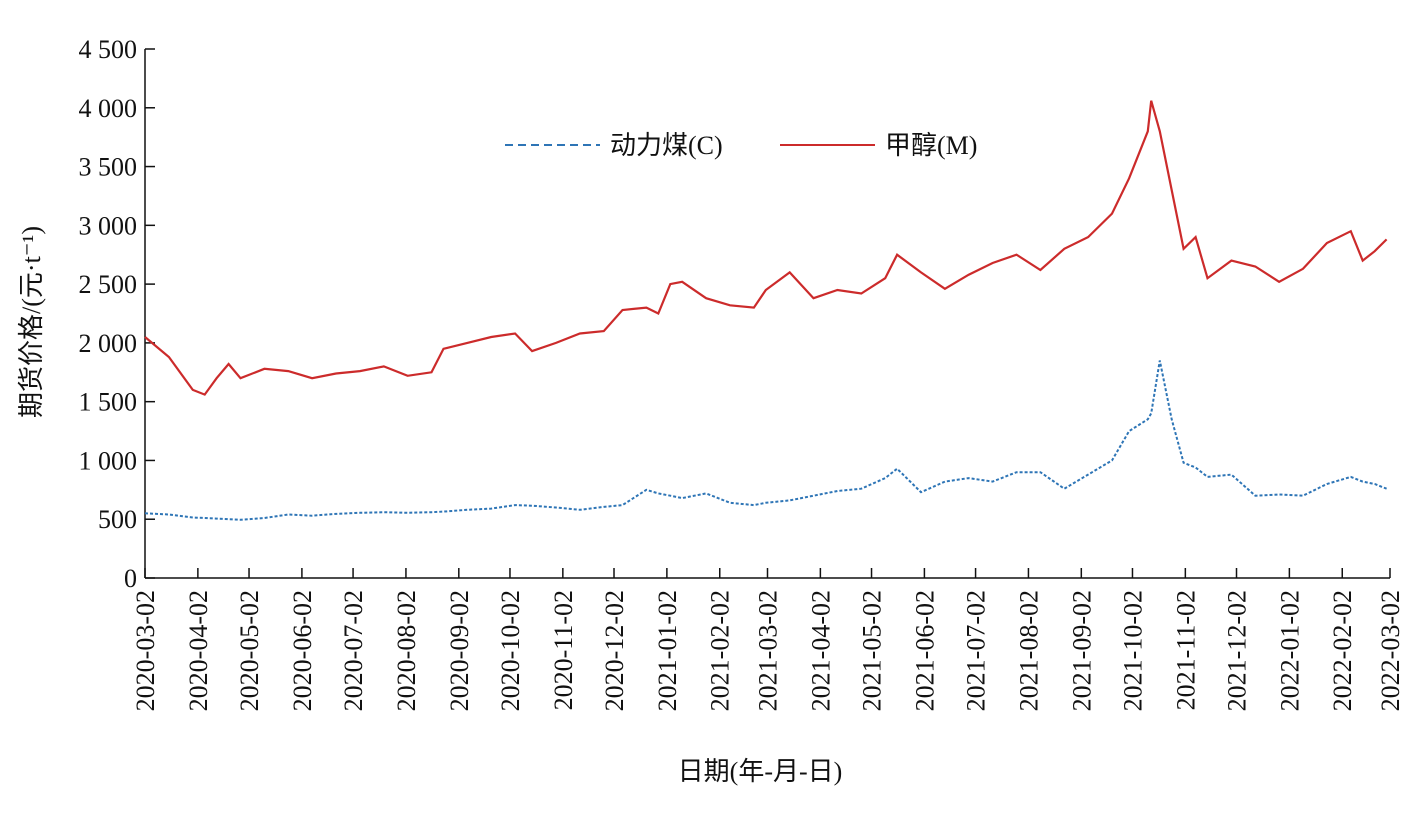 The image size is (1409, 826). Describe the element at coordinates (614, 650) in the screenshot. I see `x-tick-label: 2020-12-02` at that location.